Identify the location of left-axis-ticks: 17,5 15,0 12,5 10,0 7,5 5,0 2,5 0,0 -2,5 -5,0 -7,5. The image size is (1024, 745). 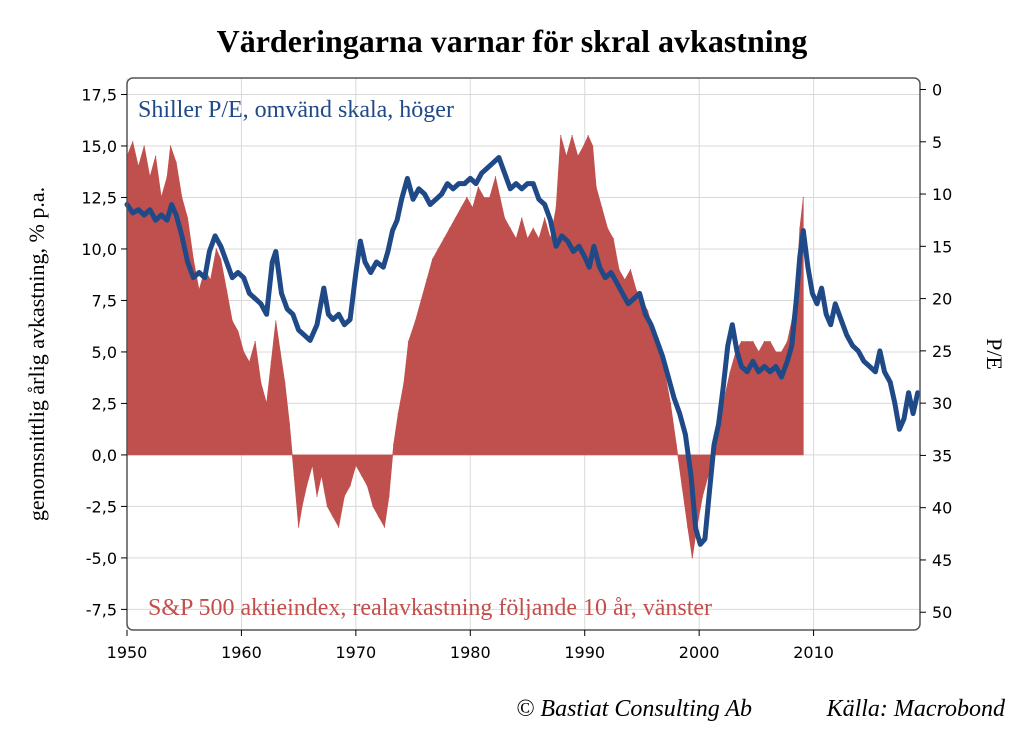
(104, 352).